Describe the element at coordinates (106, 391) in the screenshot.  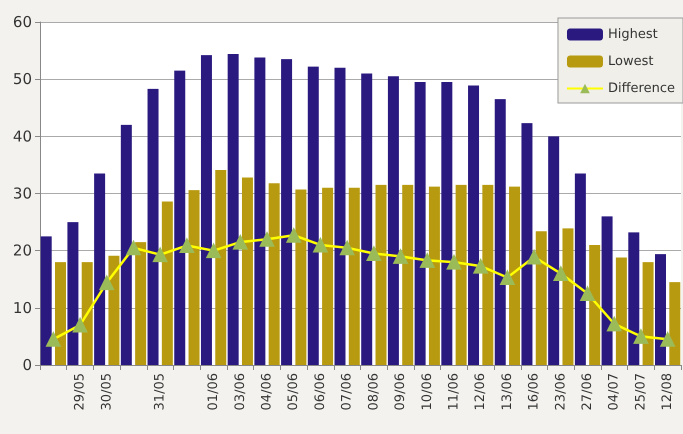
I see `x-tick-label: 30/05` at that location.